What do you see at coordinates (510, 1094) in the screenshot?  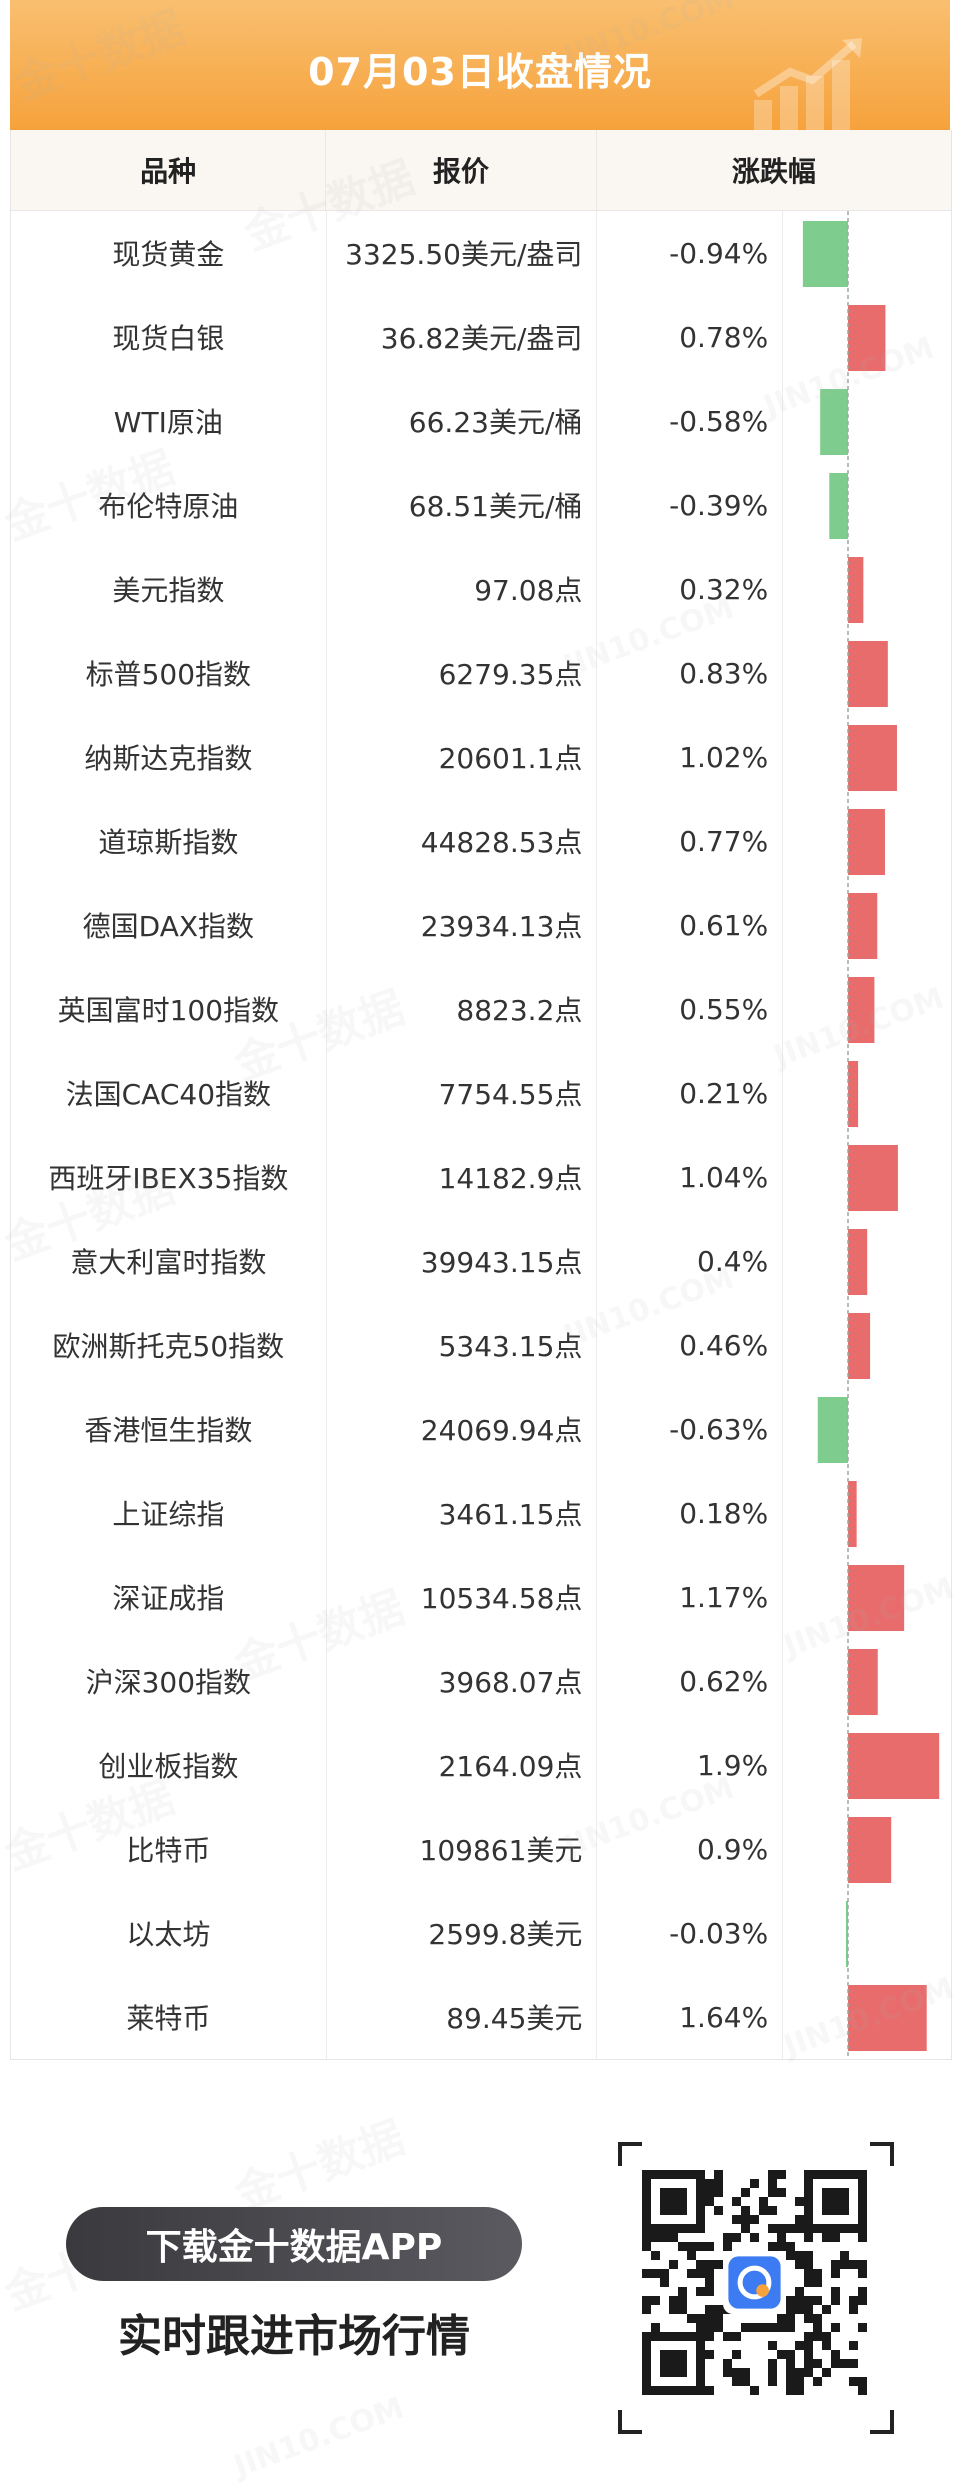 I see `row-price: 7754.55点` at bounding box center [510, 1094].